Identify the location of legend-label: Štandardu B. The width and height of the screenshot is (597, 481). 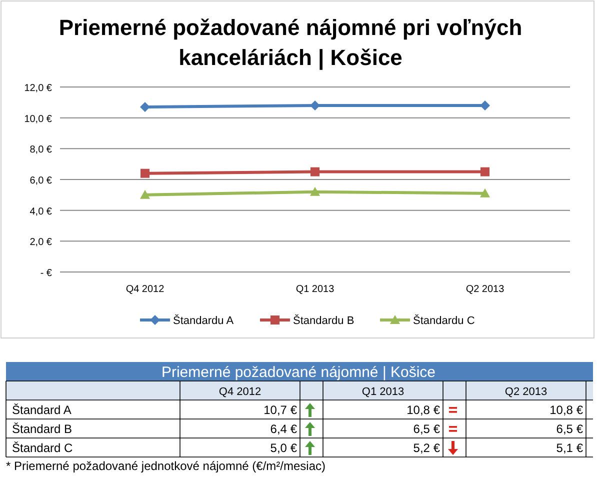
(323, 320).